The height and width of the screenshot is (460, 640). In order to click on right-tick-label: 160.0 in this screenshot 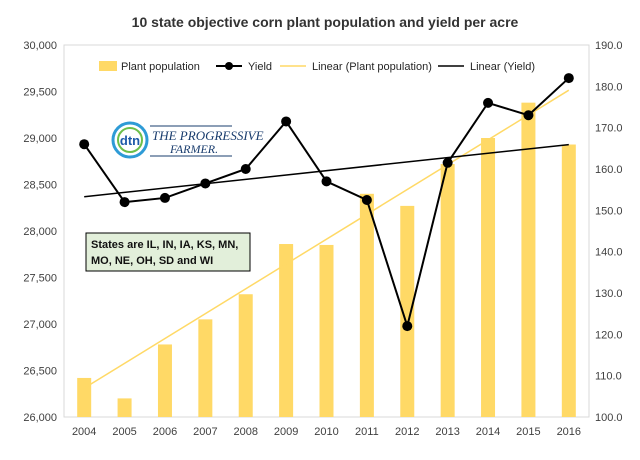, I will do `click(609, 170)`.